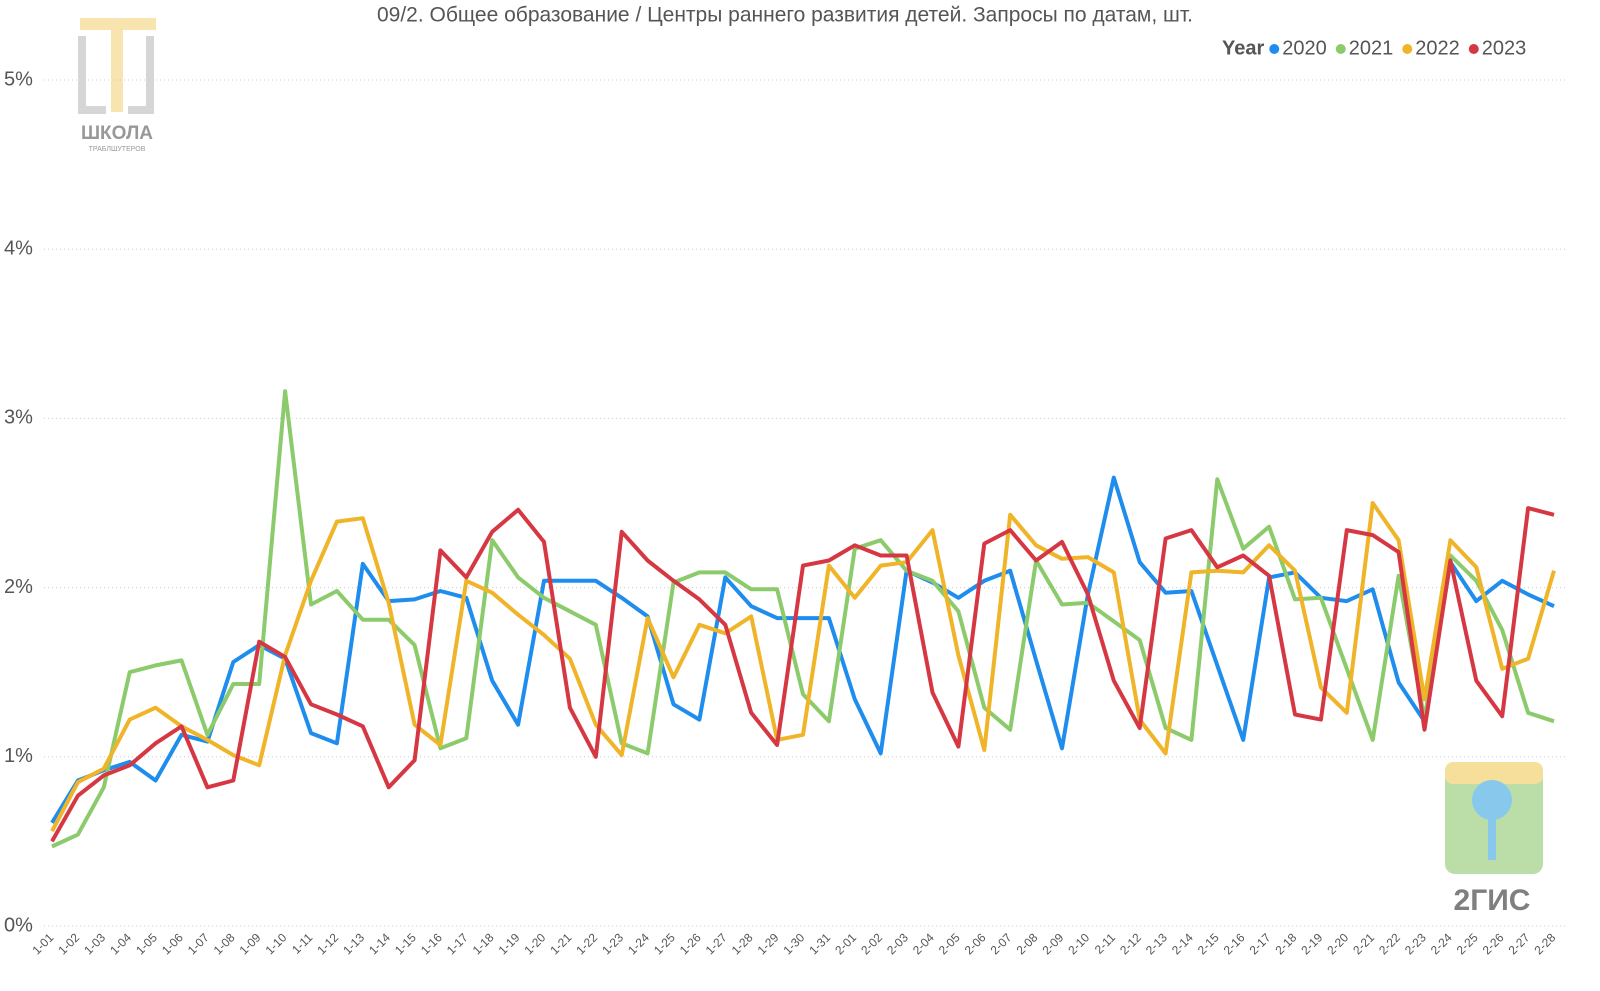 Image resolution: width=1600 pixels, height=991 pixels. Describe the element at coordinates (405, 943) in the screenshot. I see `x-tick-label: 1-15` at that location.